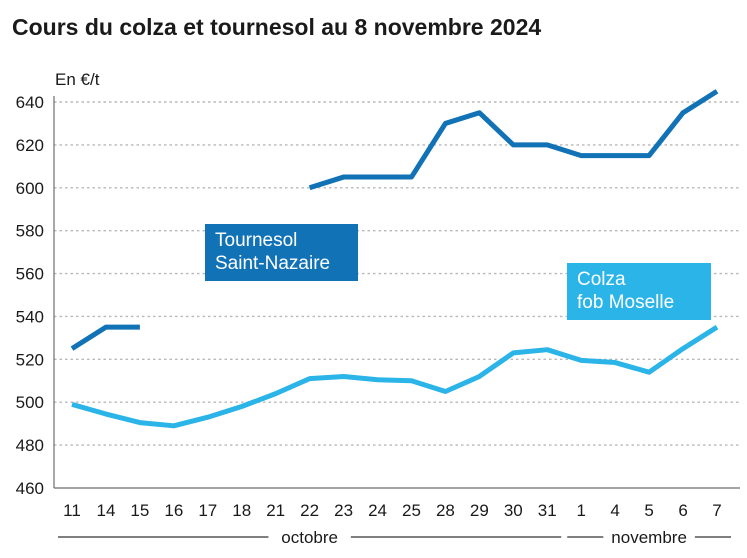  Describe the element at coordinates (241, 510) in the screenshot. I see `x-tick-label: 18` at that location.